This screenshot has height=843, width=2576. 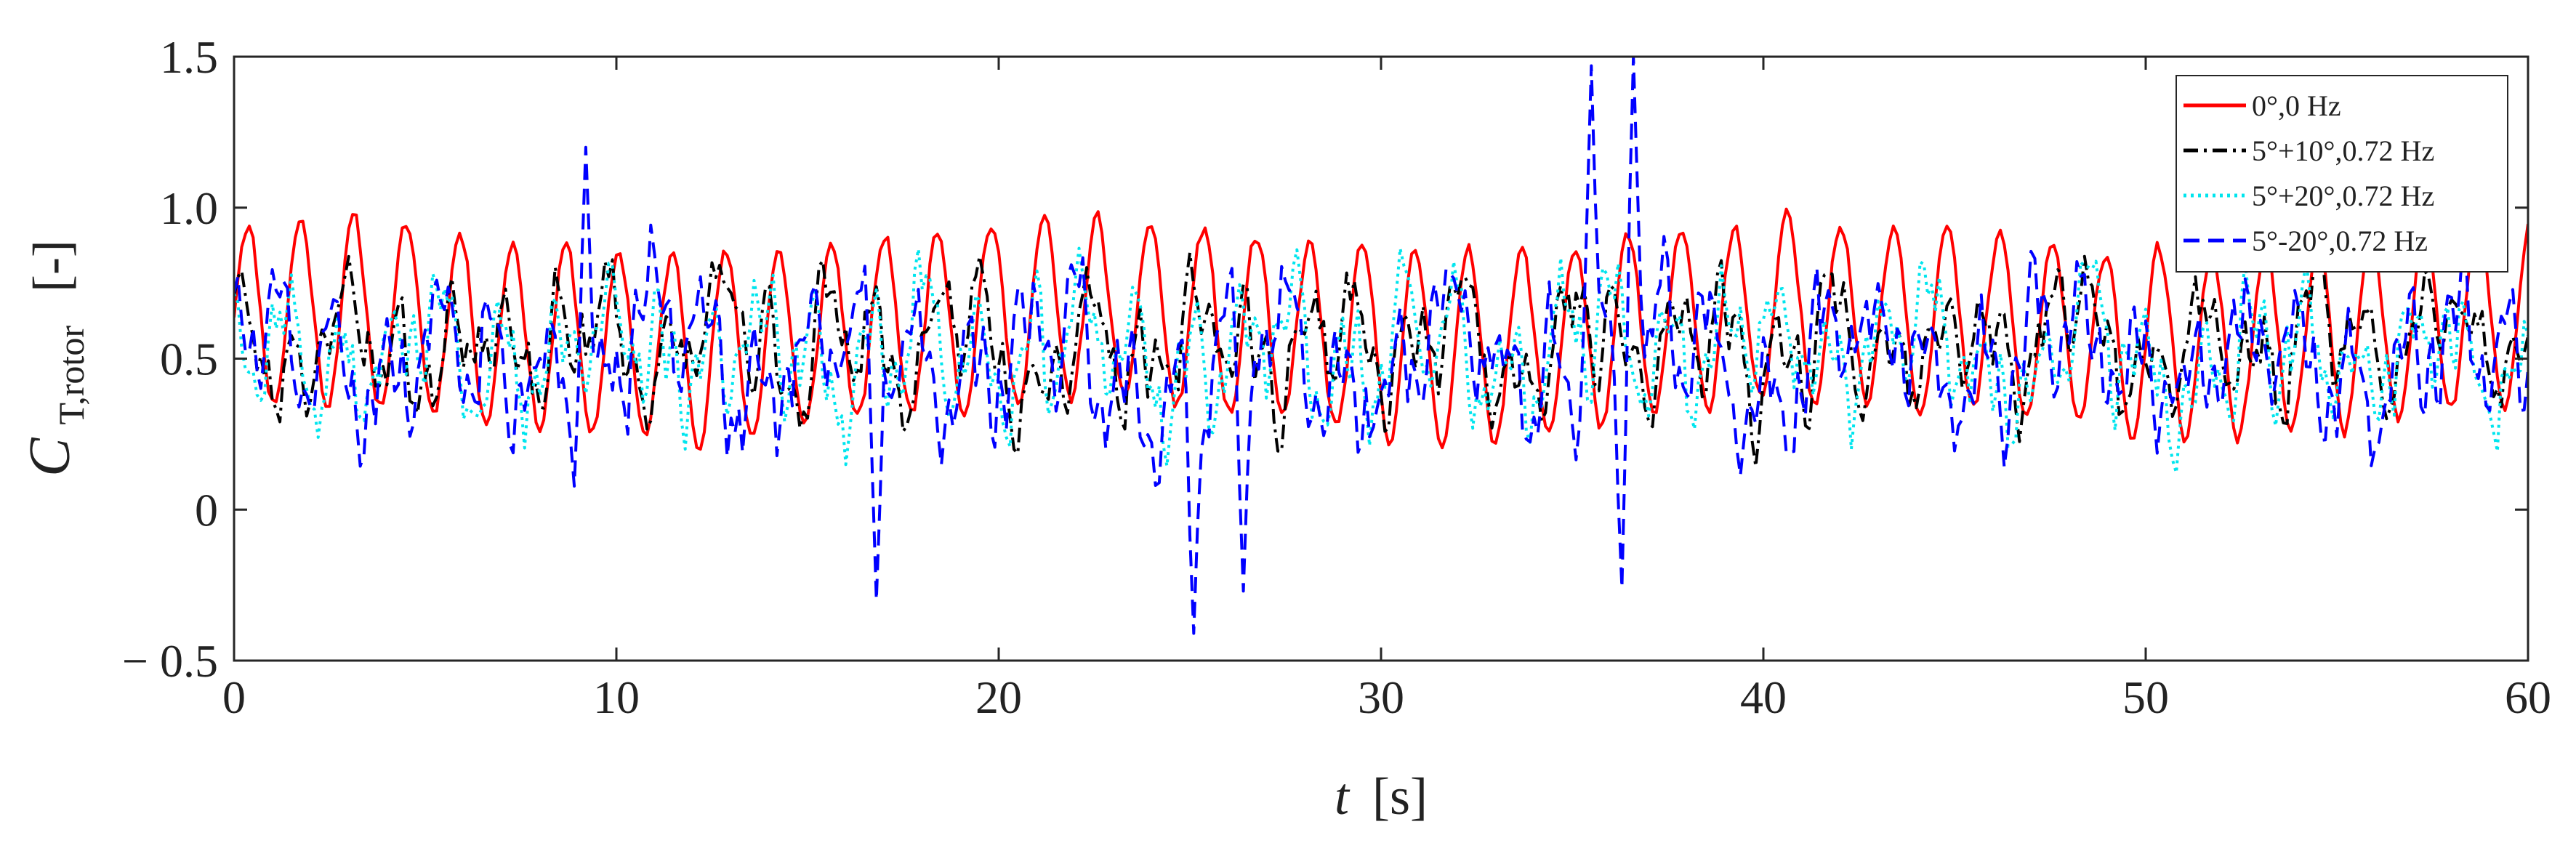 What do you see at coordinates (2343, 196) in the screenshot?
I see `legend-label: 5°+20°,0.72 Hz` at bounding box center [2343, 196].